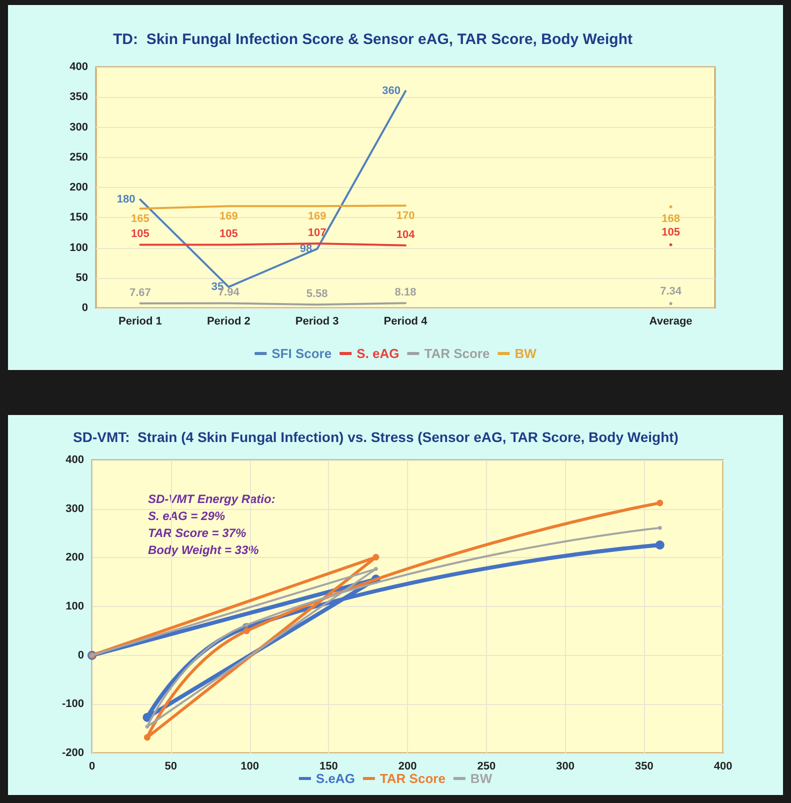 Image resolution: width=791 pixels, height=803 pixels. What do you see at coordinates (306, 248) in the screenshot?
I see `data-label: 98` at bounding box center [306, 248].